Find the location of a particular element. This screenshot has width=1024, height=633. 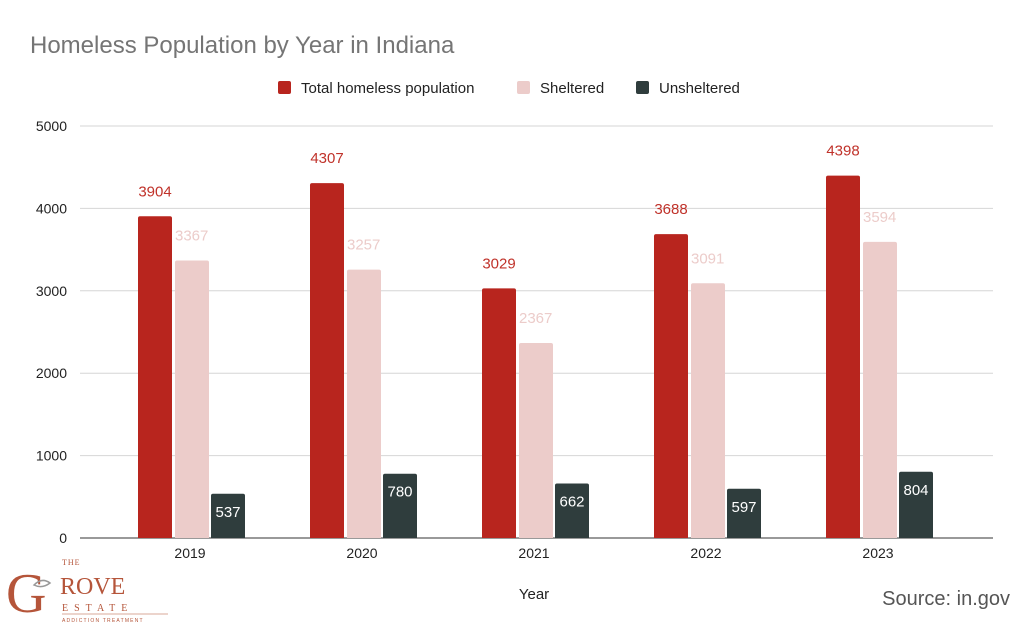

x-tick-label: 2021 is located at coordinates (533, 553).